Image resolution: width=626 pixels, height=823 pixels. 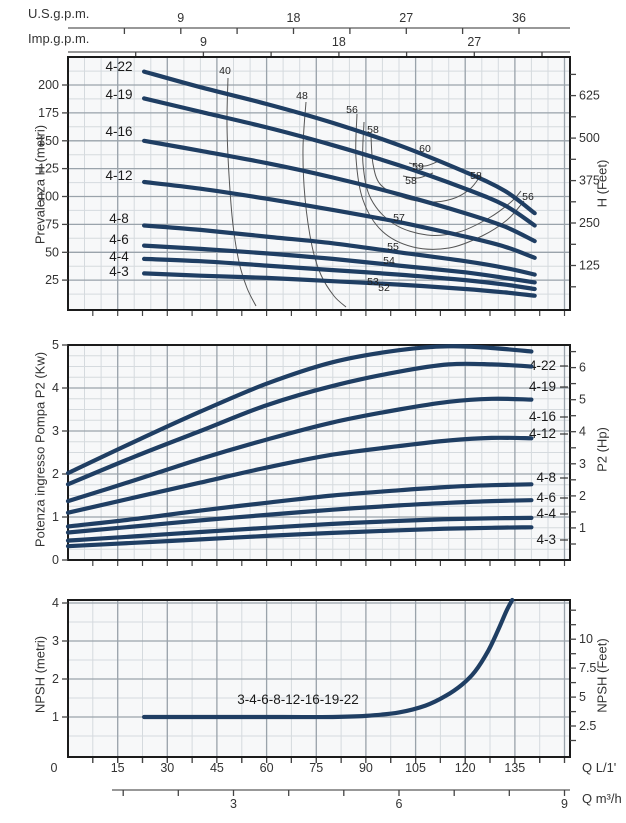 What do you see at coordinates (373, 282) in the screenshot?
I see `efficiency-label: 53` at bounding box center [373, 282].